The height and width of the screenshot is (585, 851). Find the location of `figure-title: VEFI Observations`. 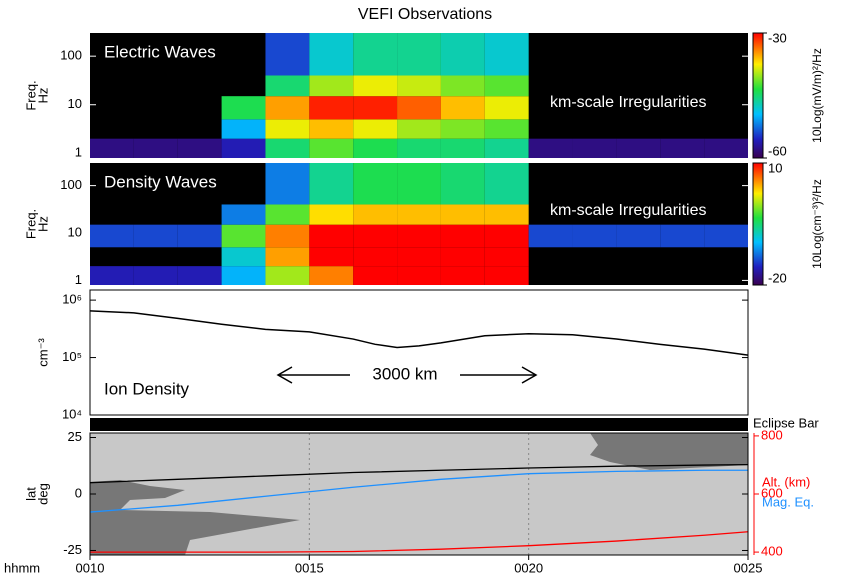

figure-title: VEFI Observations is located at coordinates (425, 14).